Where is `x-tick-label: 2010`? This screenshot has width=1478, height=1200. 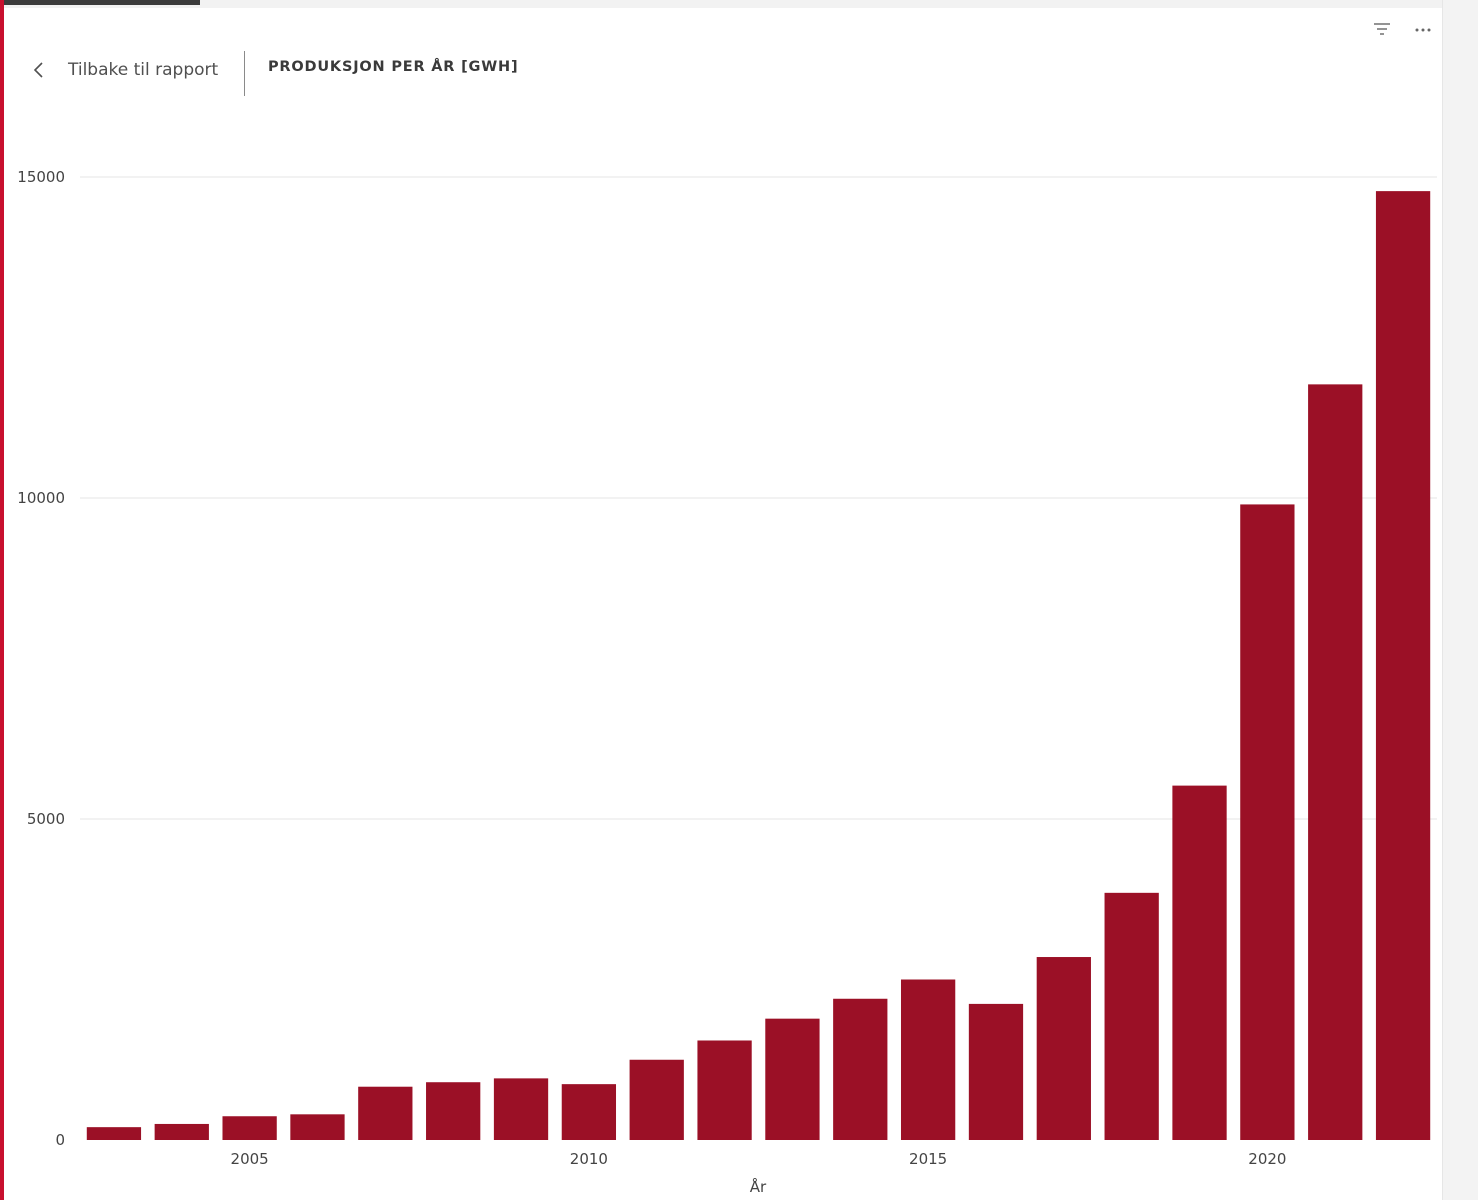 x-tick-label: 2010 is located at coordinates (589, 1159).